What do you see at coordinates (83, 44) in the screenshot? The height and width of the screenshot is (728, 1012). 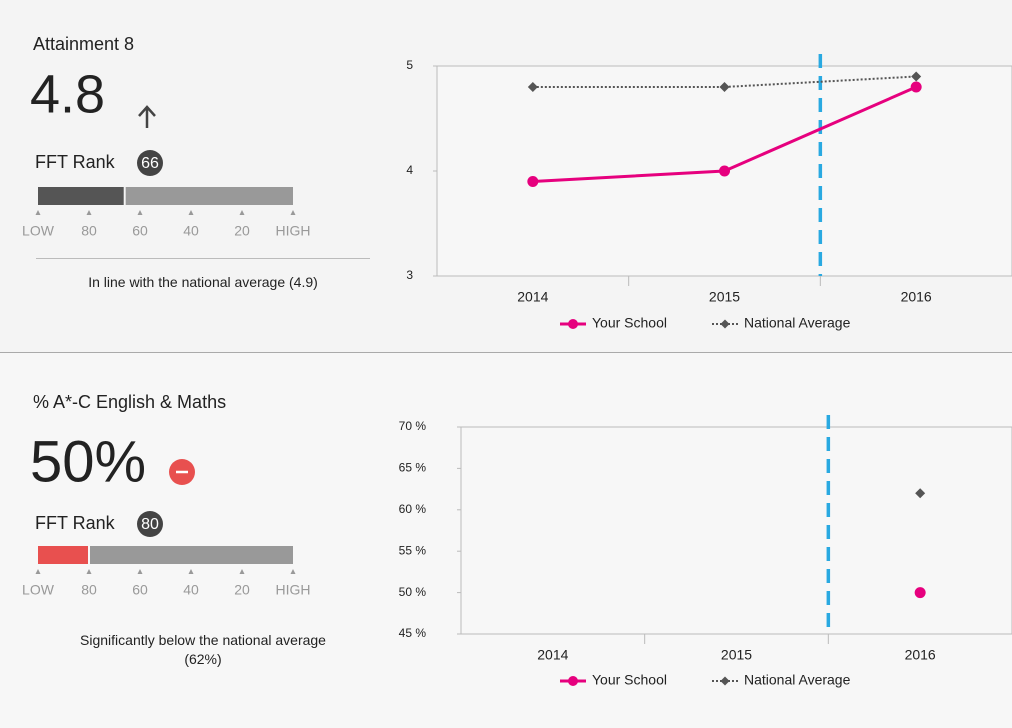 I see `panel-title: Attainment 8` at bounding box center [83, 44].